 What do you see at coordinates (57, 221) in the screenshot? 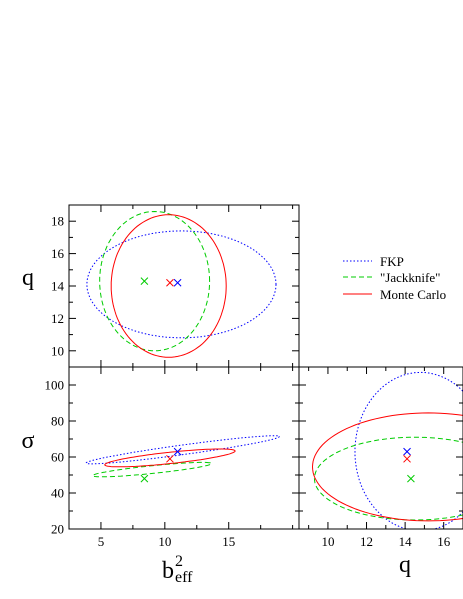
I see `y-tick-label-q-vs-b2eff: 18` at bounding box center [57, 221].